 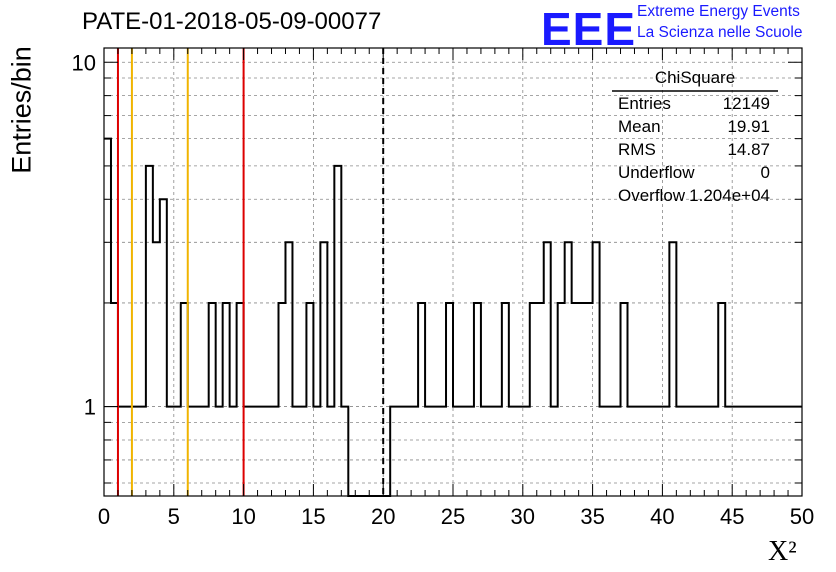 I want to click on x-tick-label: 30, so click(x=523, y=516).